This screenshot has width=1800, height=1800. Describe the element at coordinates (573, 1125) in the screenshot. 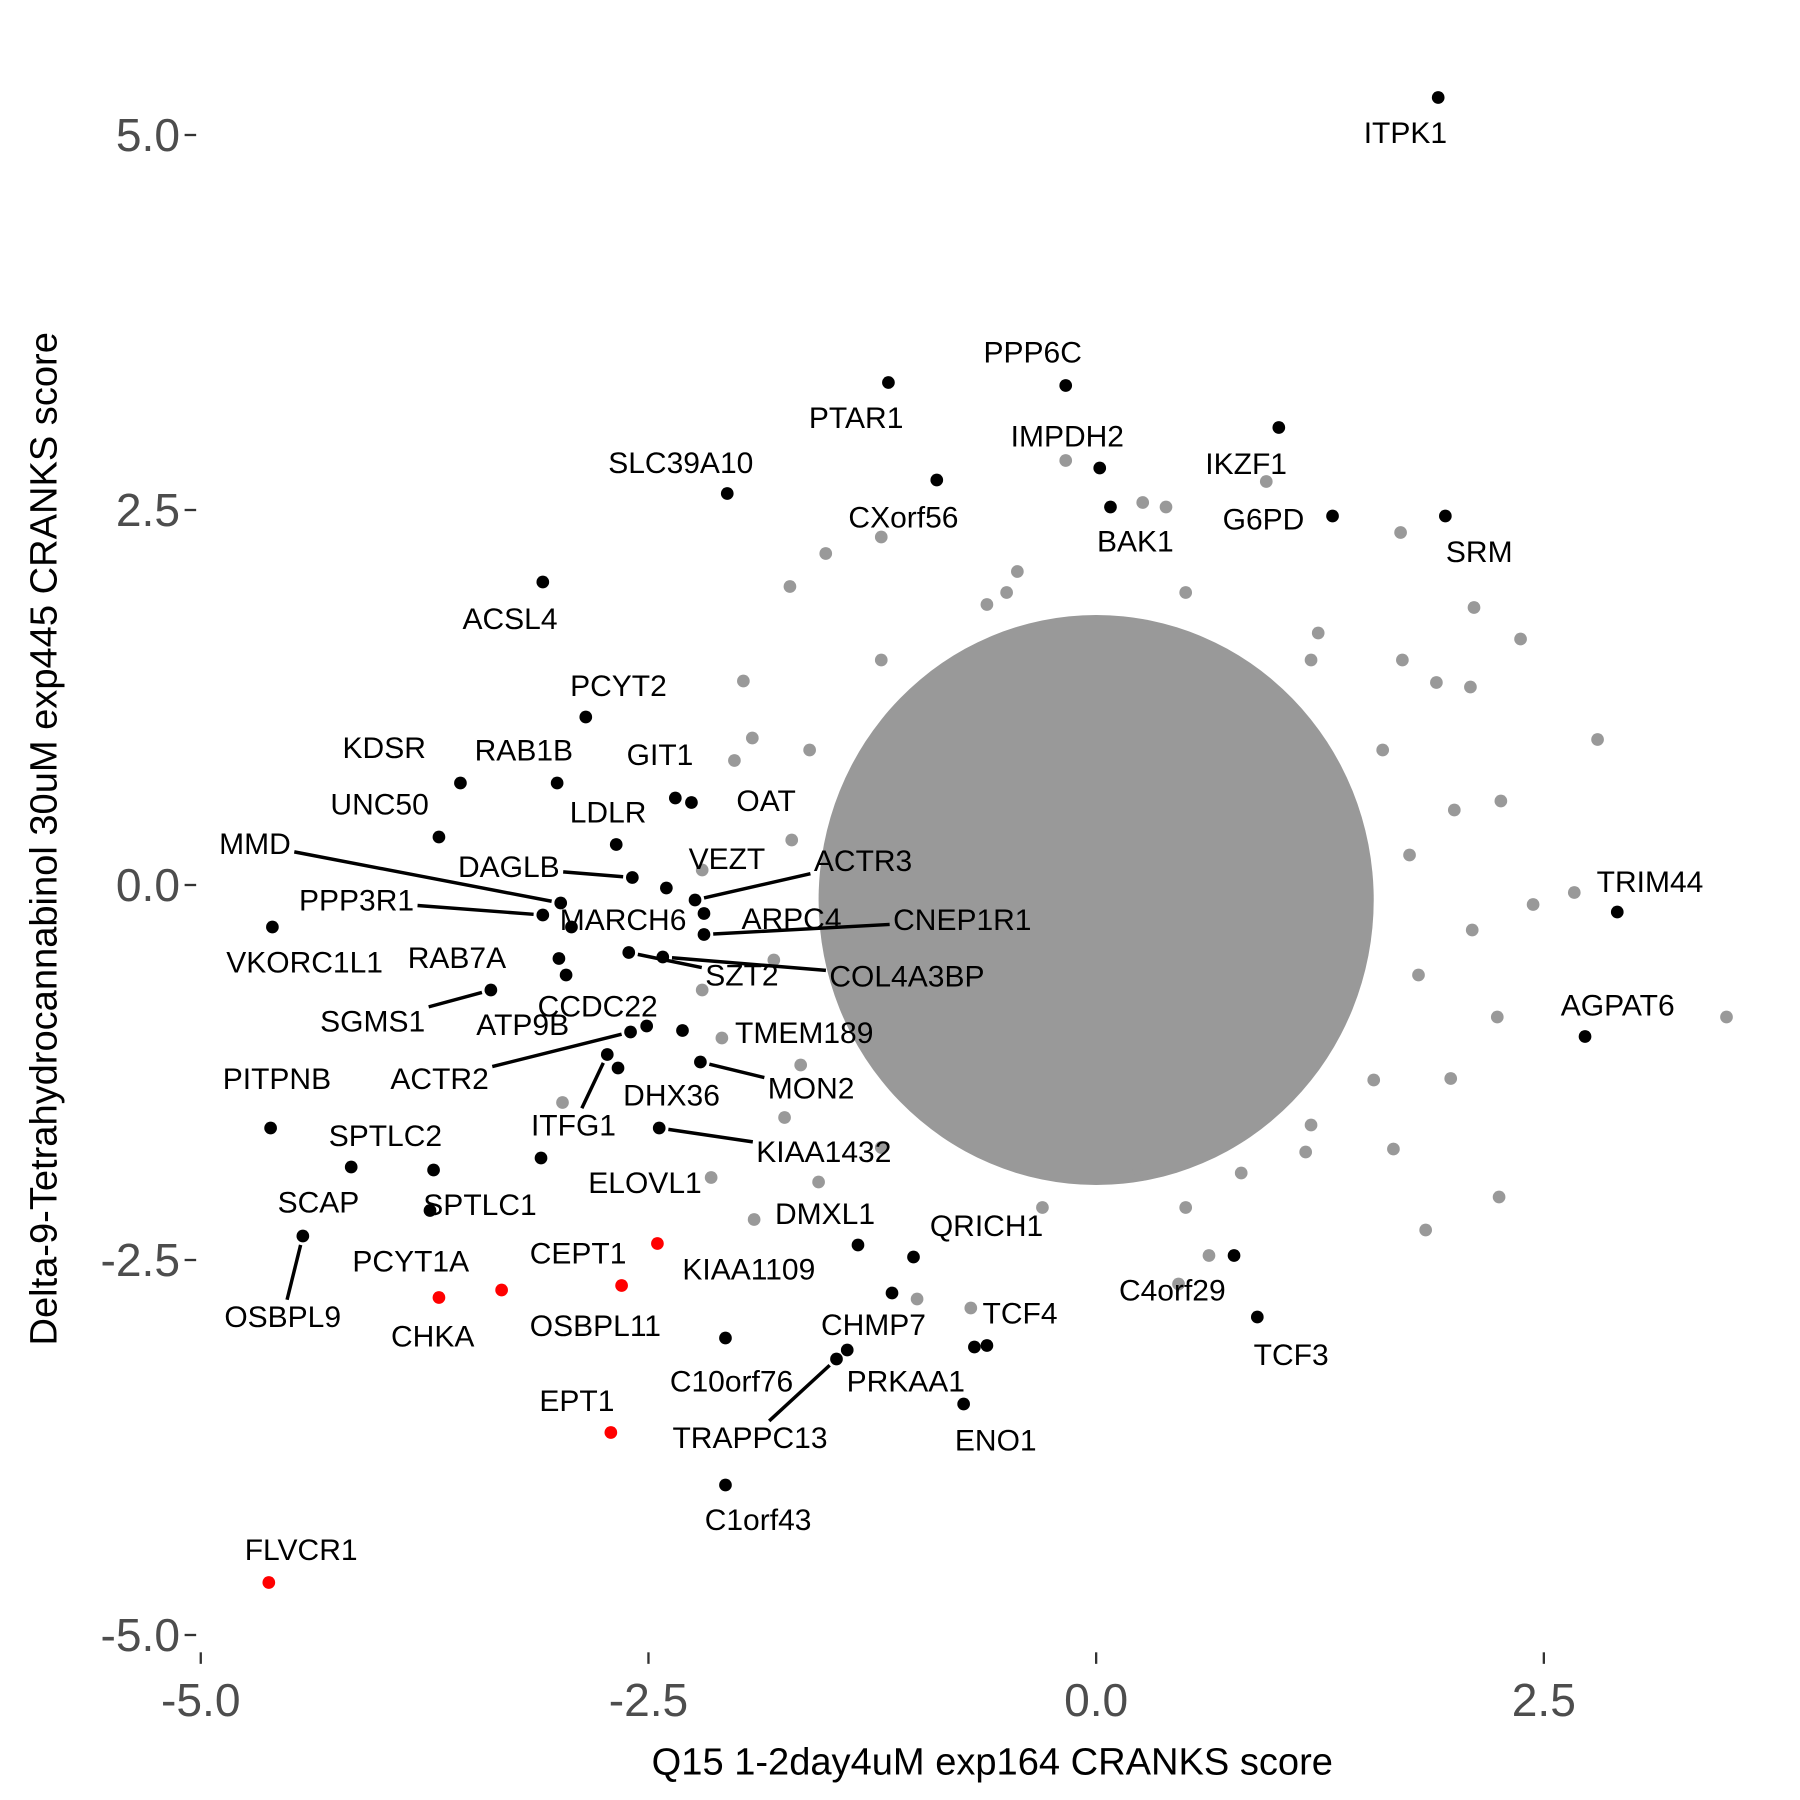

I see `label-itfg1: ITFG1` at that location.